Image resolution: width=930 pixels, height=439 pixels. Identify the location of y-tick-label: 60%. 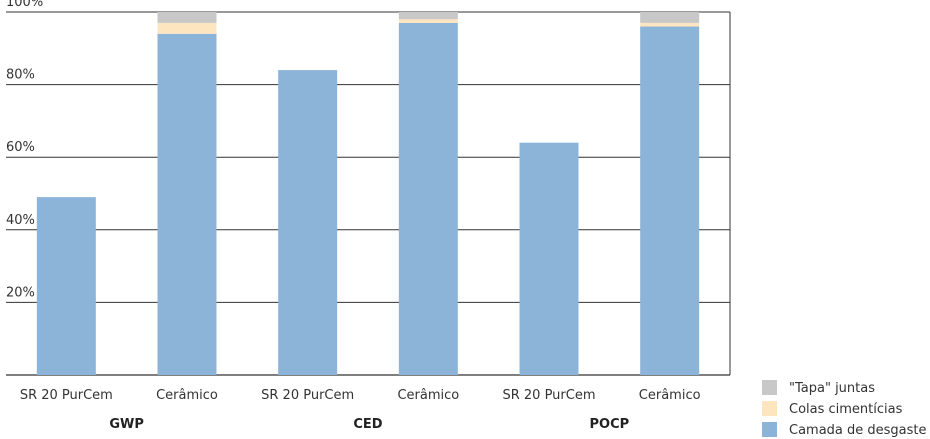
(20, 147).